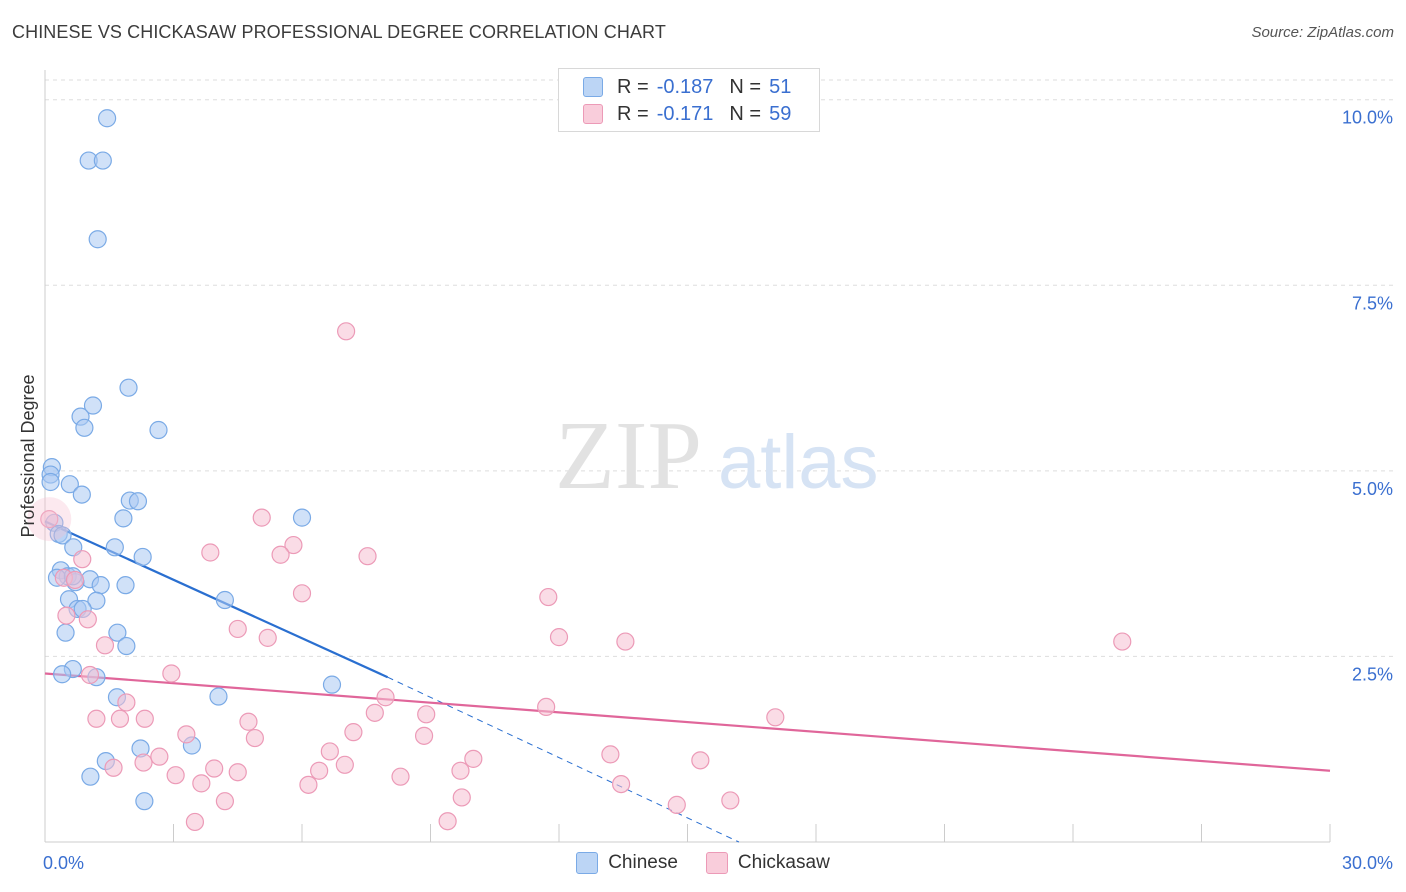  What do you see at coordinates (633, 86) in the screenshot?
I see `chinese-r-label: R =` at bounding box center [633, 86].